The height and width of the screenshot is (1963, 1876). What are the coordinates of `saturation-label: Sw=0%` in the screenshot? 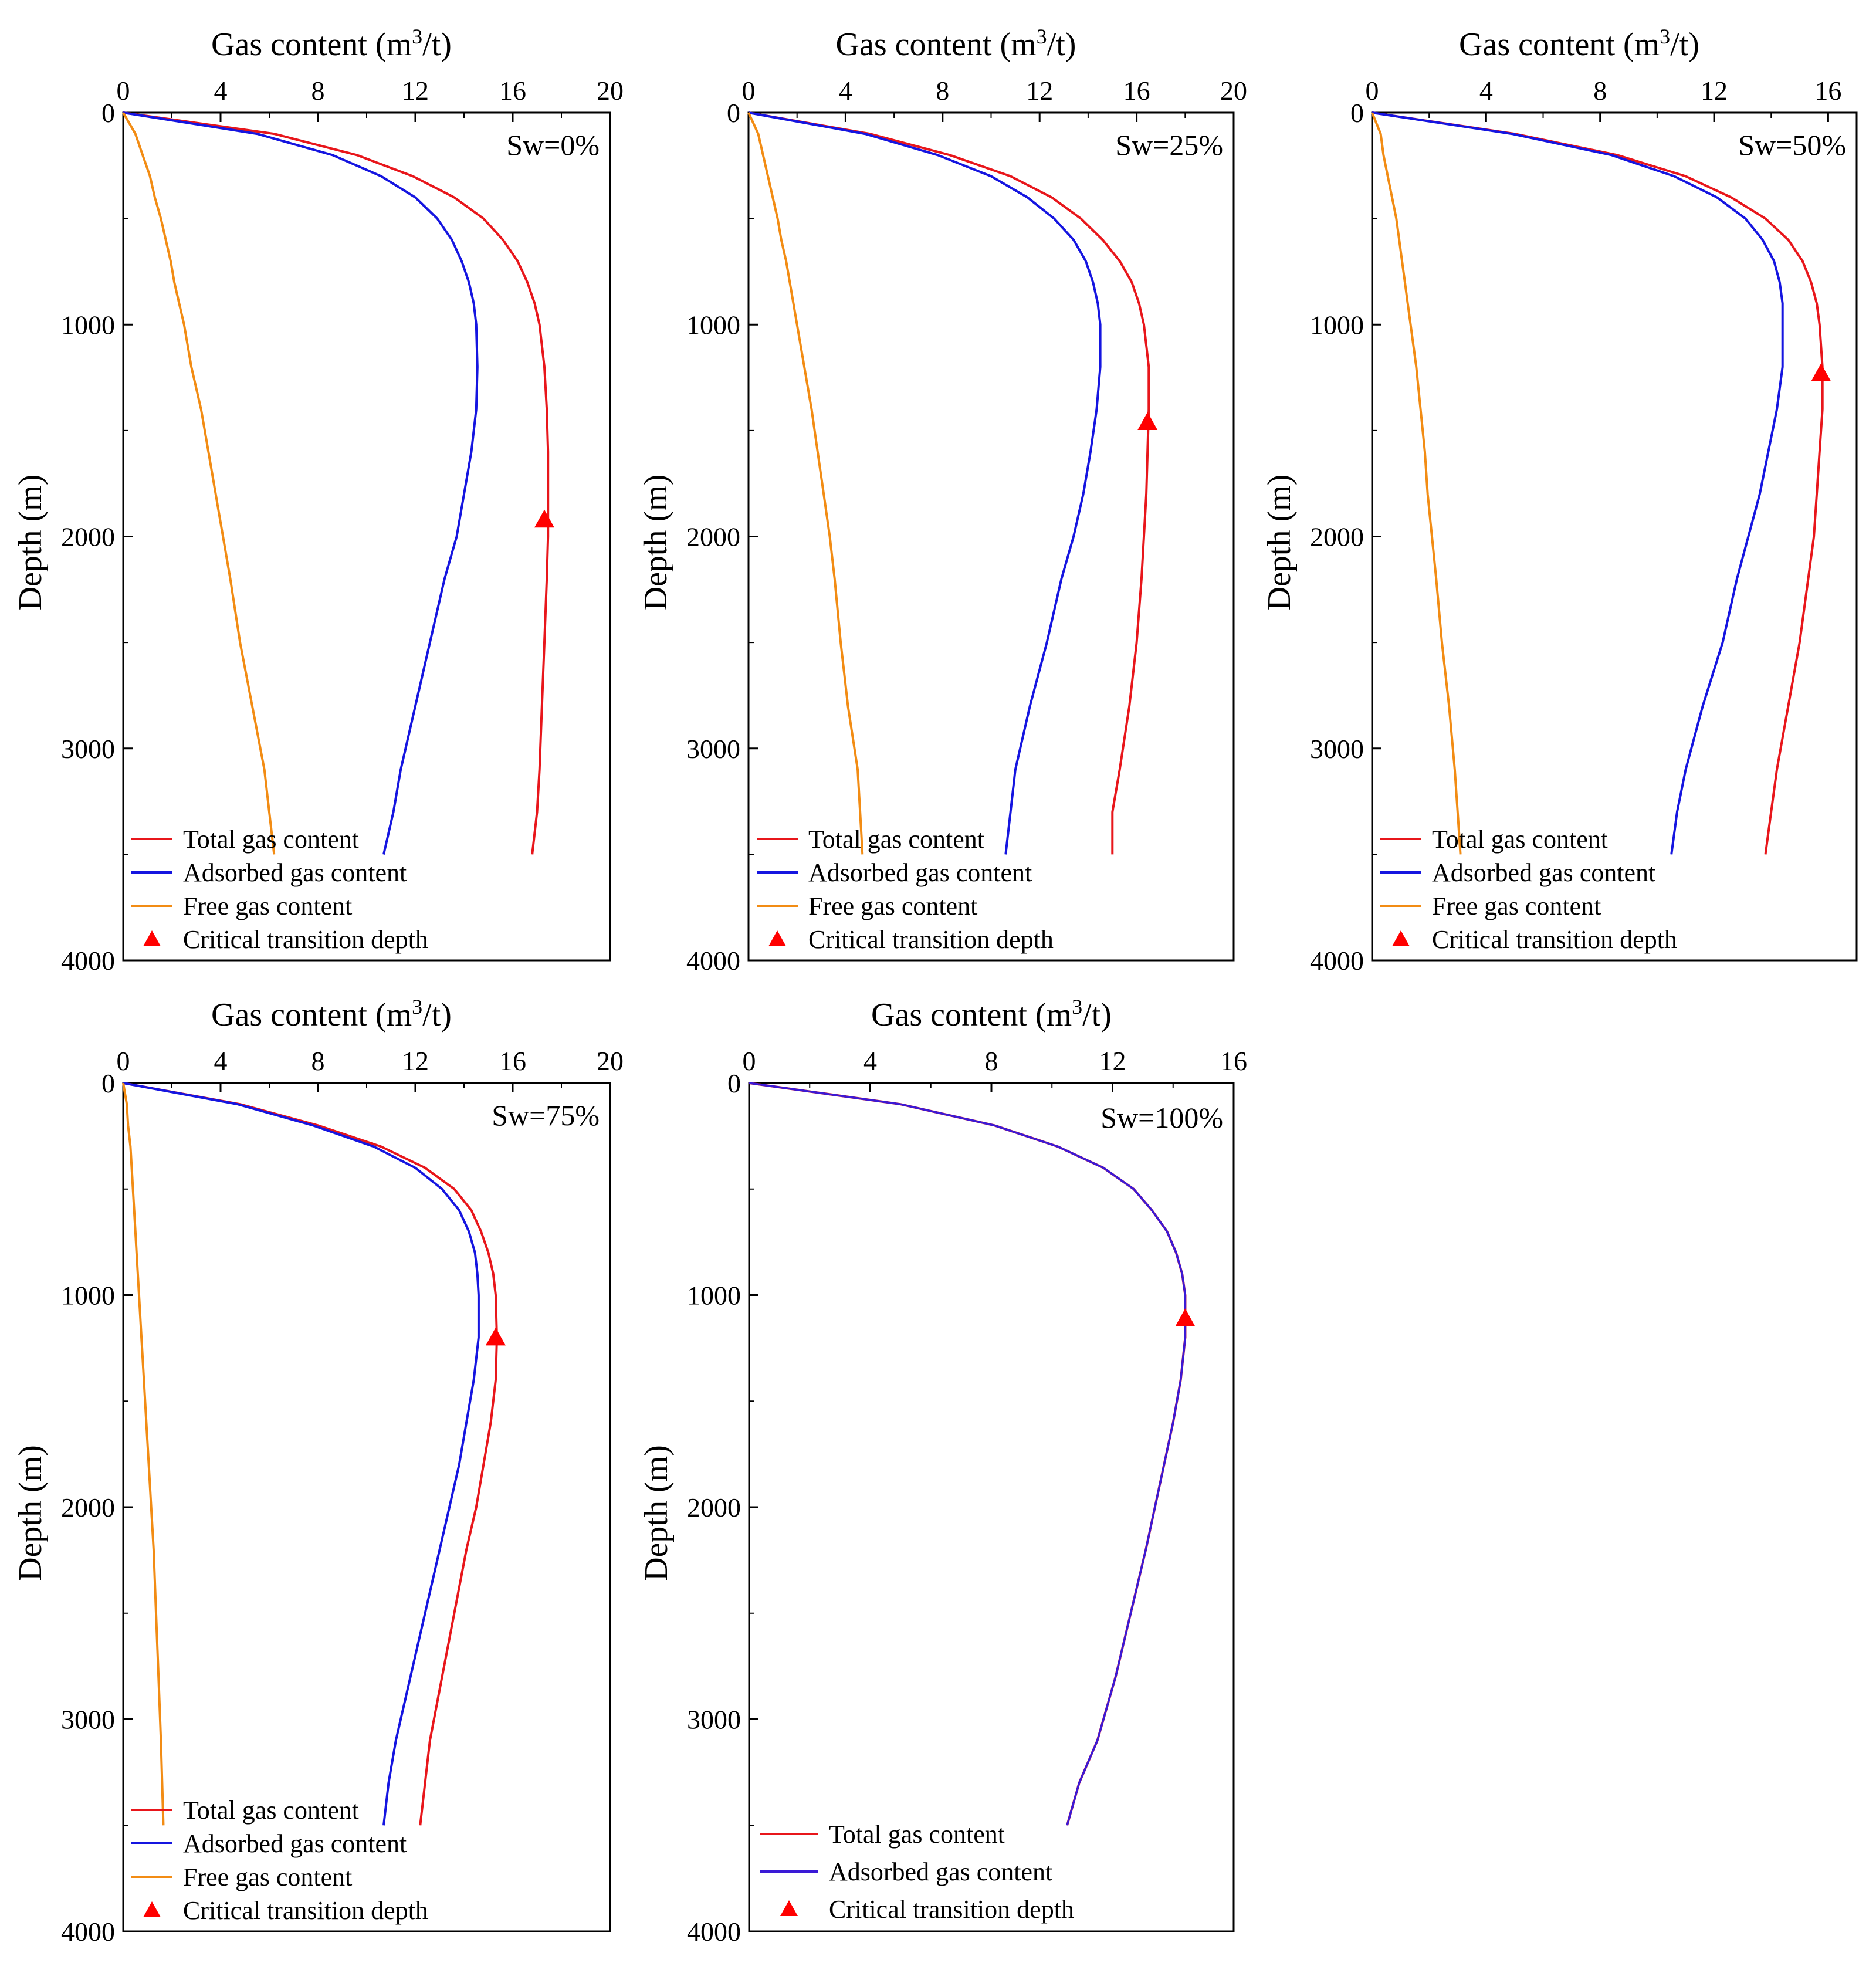 It's located at (553, 144).